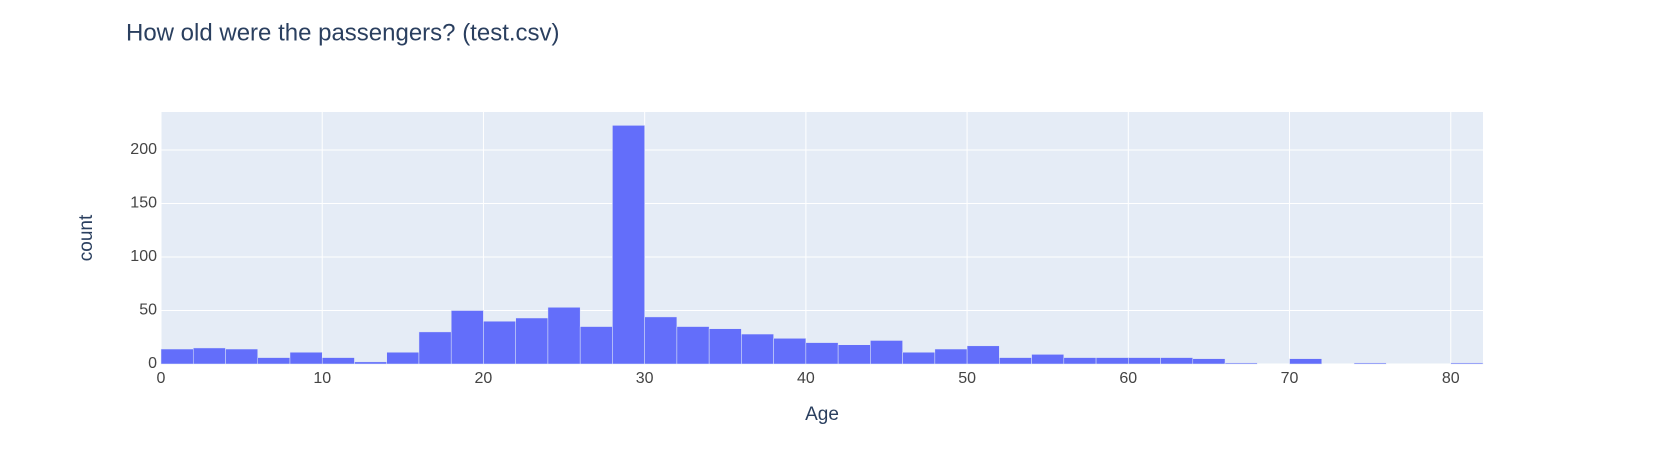 This screenshot has width=1674, height=472. I want to click on x-tick-label: 10, so click(322, 378).